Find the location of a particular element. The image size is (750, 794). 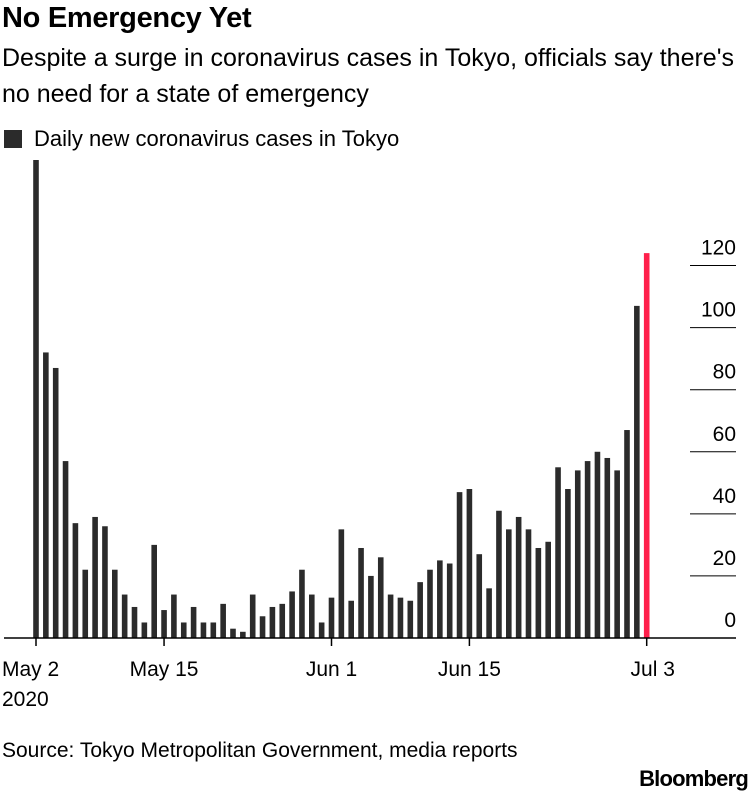

x-tick-label: May 2 is located at coordinates (30, 669).